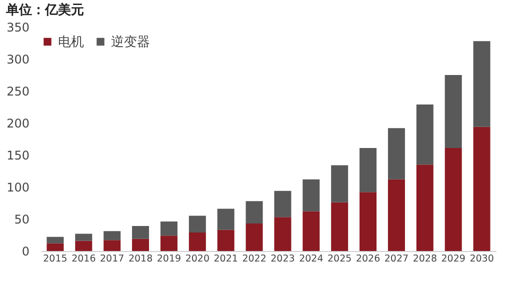  I want to click on x-tick-label: 2020, so click(197, 259).